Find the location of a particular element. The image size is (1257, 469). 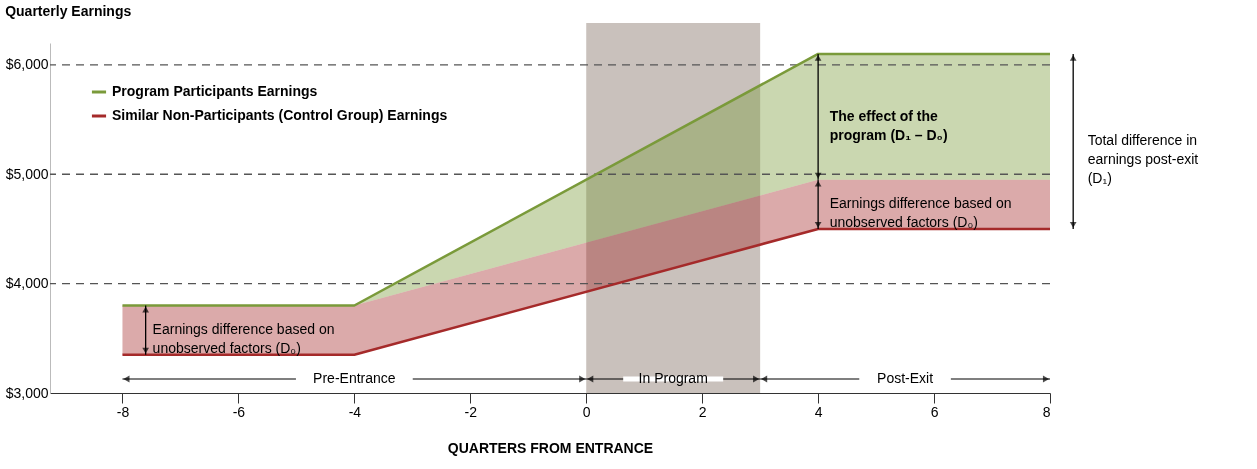

text: Total difference in earnings post-exit (D₁) is located at coordinates (1143, 159).